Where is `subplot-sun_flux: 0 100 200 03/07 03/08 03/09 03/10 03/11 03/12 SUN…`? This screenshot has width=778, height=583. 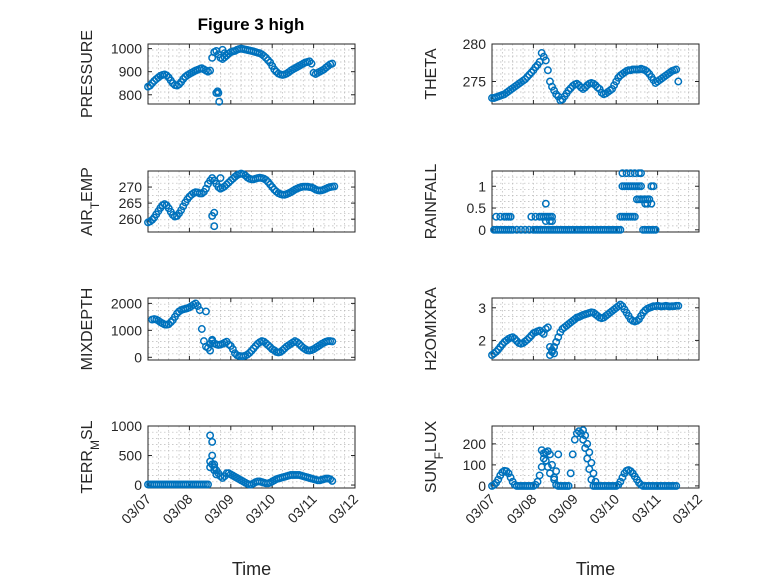
subplot-sun_flux: 0 100 200 03/07 03/08 03/09 03/10 03/11 03/12 SUN… is located at coordinates (564, 500).